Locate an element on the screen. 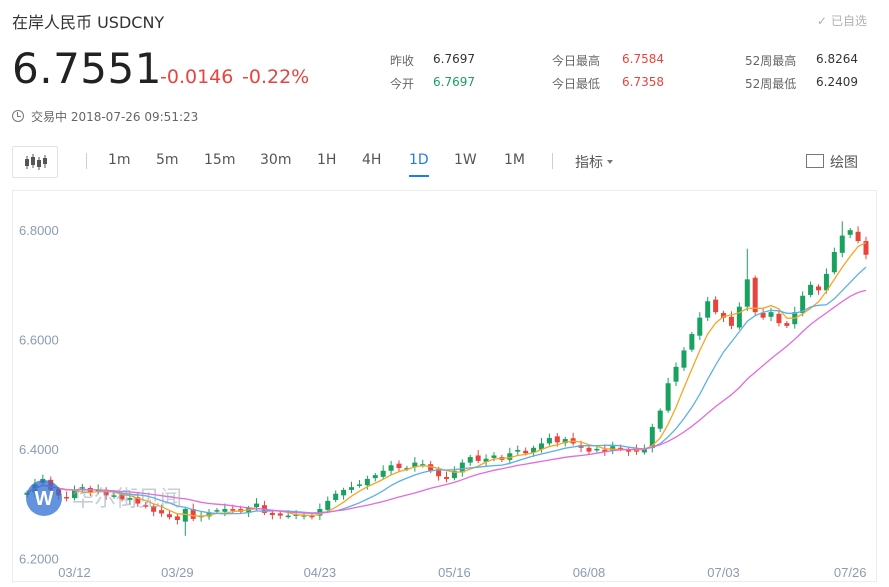  timeframe-4h: 4H is located at coordinates (372, 160).